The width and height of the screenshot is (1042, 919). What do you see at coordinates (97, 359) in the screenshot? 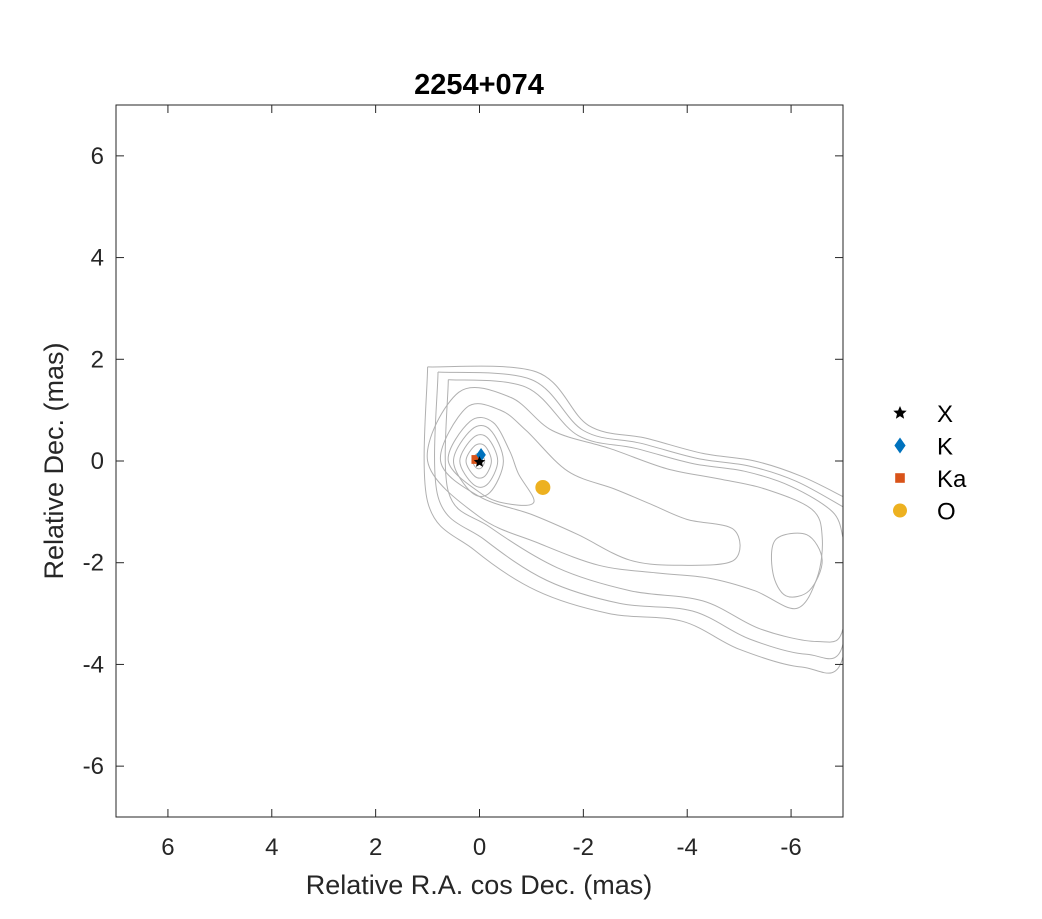
I see `y-tick-label: 2` at bounding box center [97, 359].